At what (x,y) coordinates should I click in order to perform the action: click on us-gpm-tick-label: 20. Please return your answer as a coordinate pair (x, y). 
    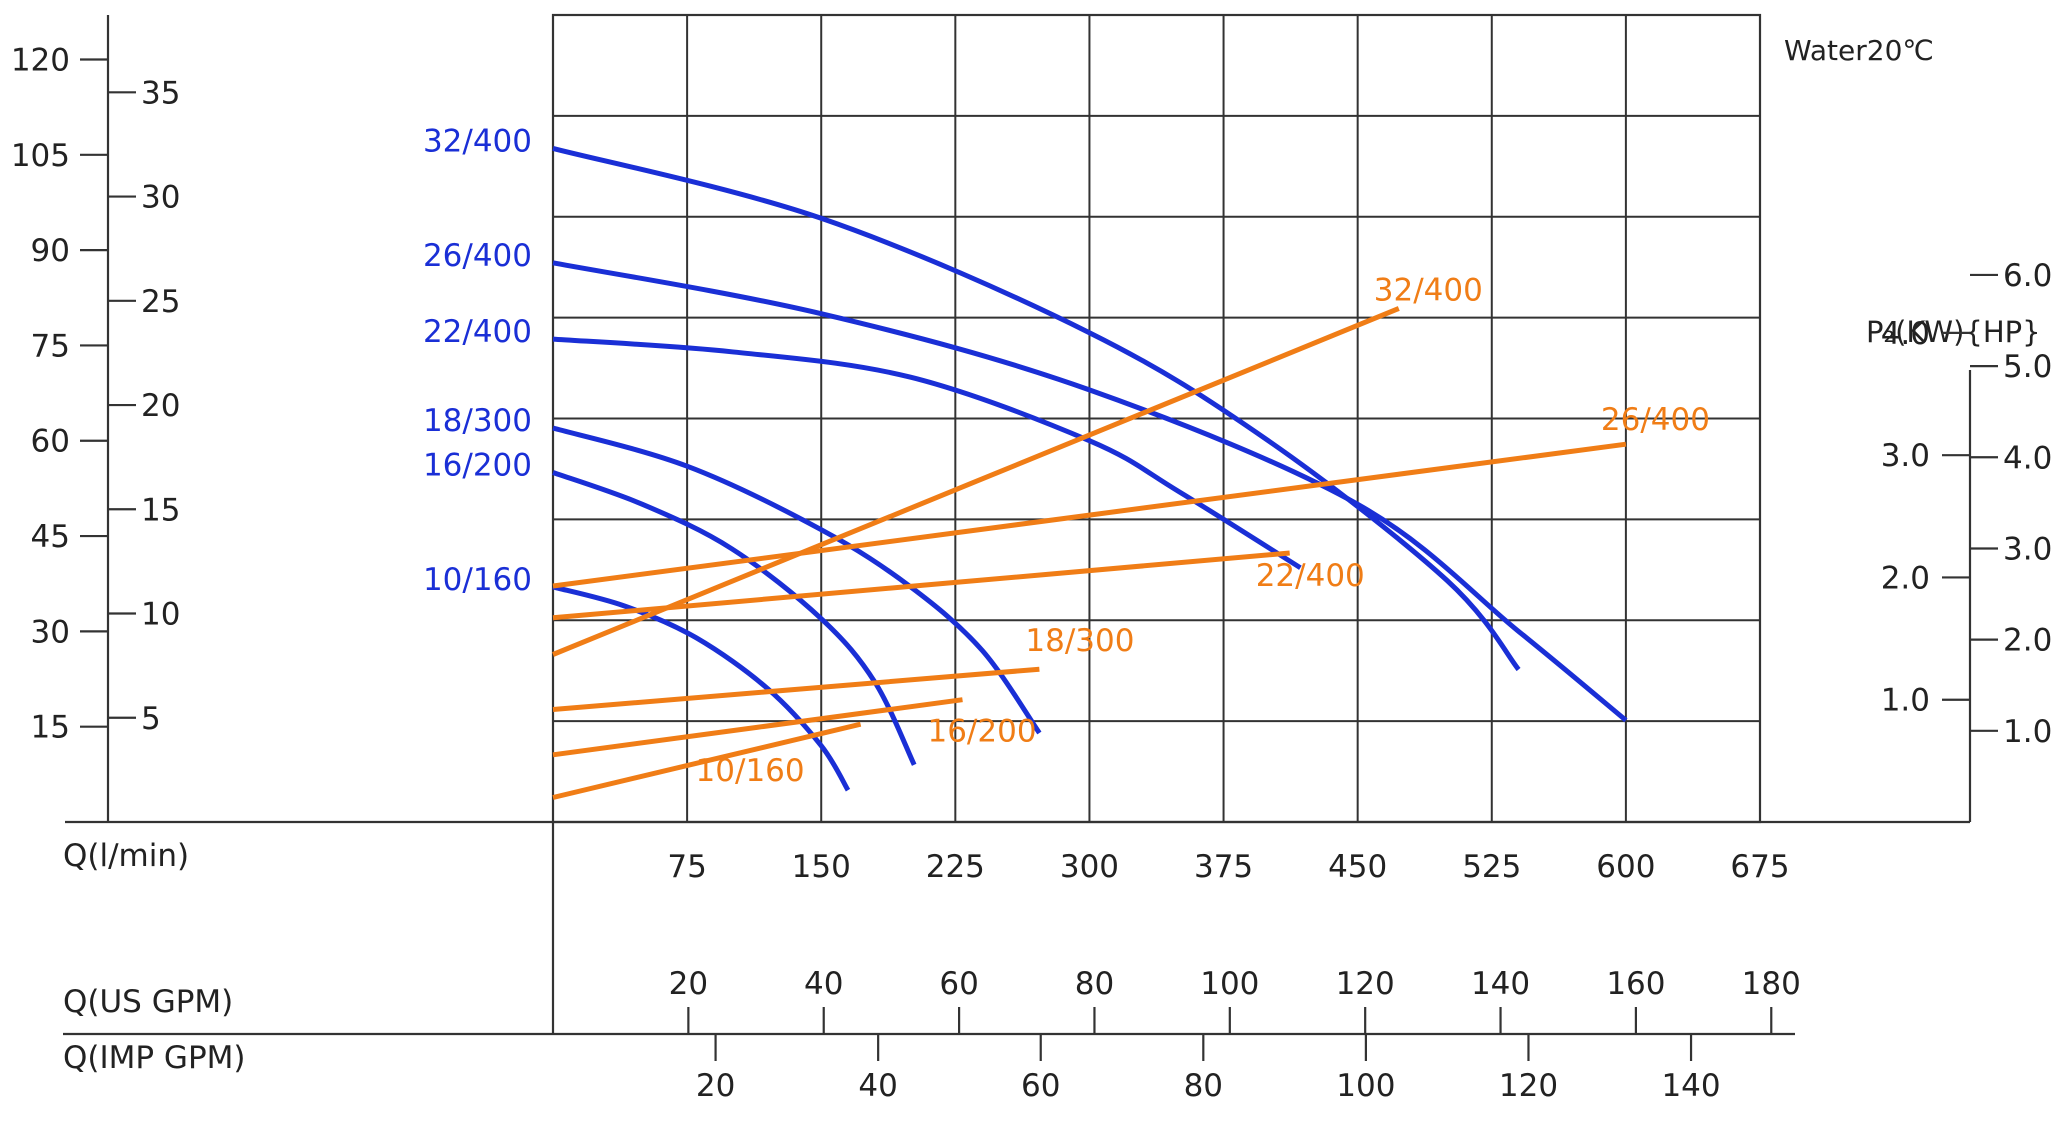
    Looking at the image, I should click on (688, 984).